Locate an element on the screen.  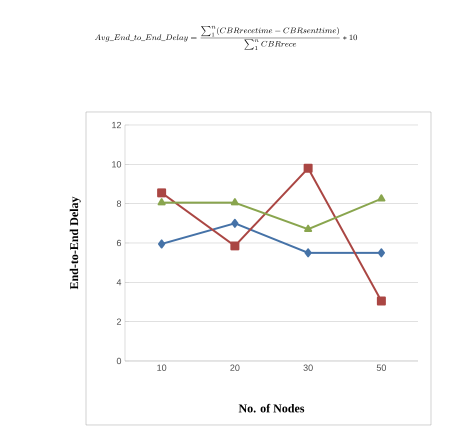
y-tick-label: 6 is located at coordinates (119, 243).